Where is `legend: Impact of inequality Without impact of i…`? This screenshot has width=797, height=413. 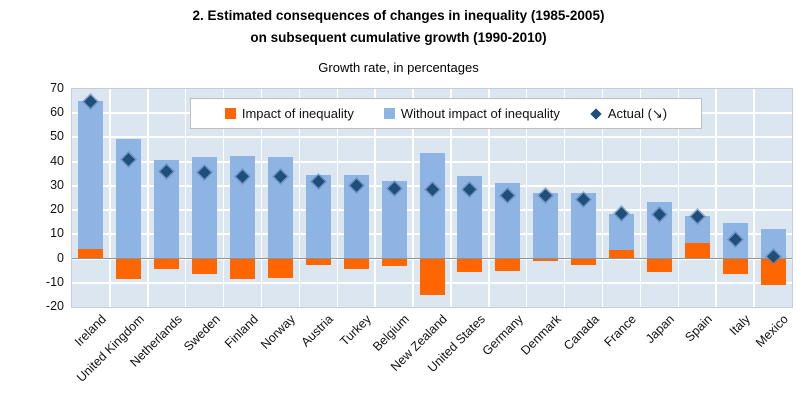
legend: Impact of inequality Without impact of i… is located at coordinates (446, 113).